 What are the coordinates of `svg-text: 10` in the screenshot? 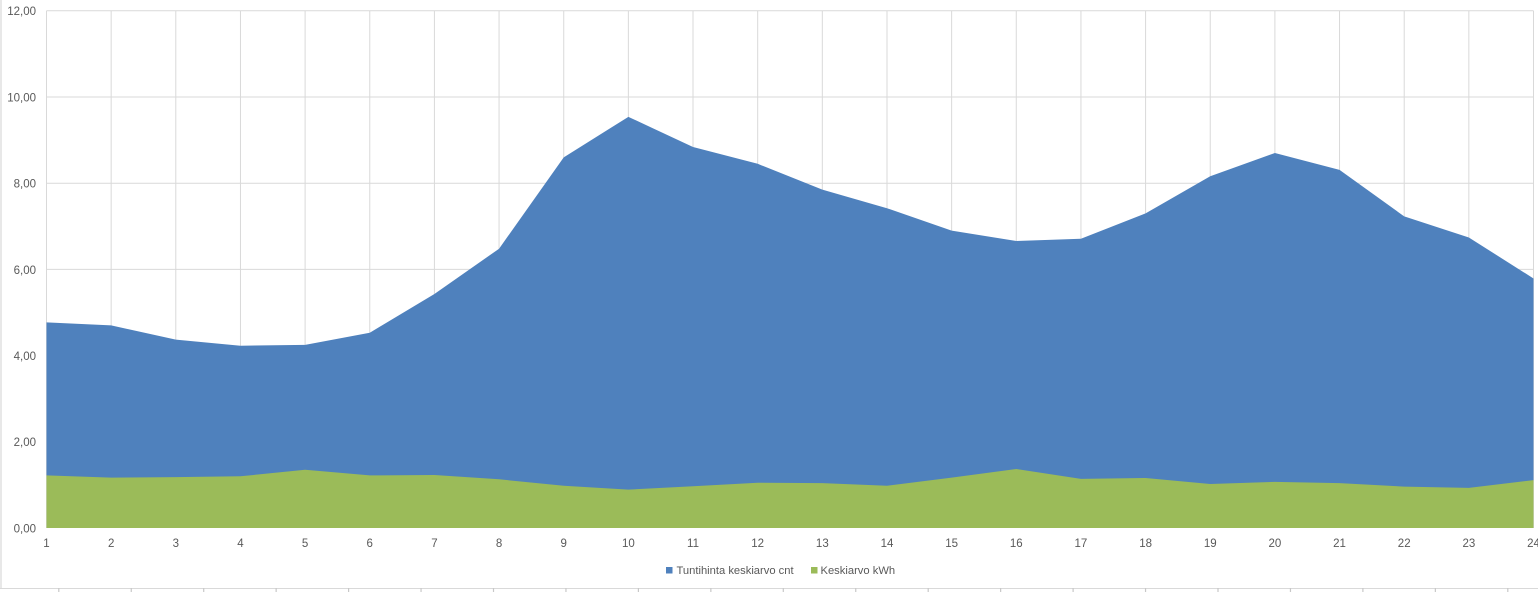 It's located at (628, 544).